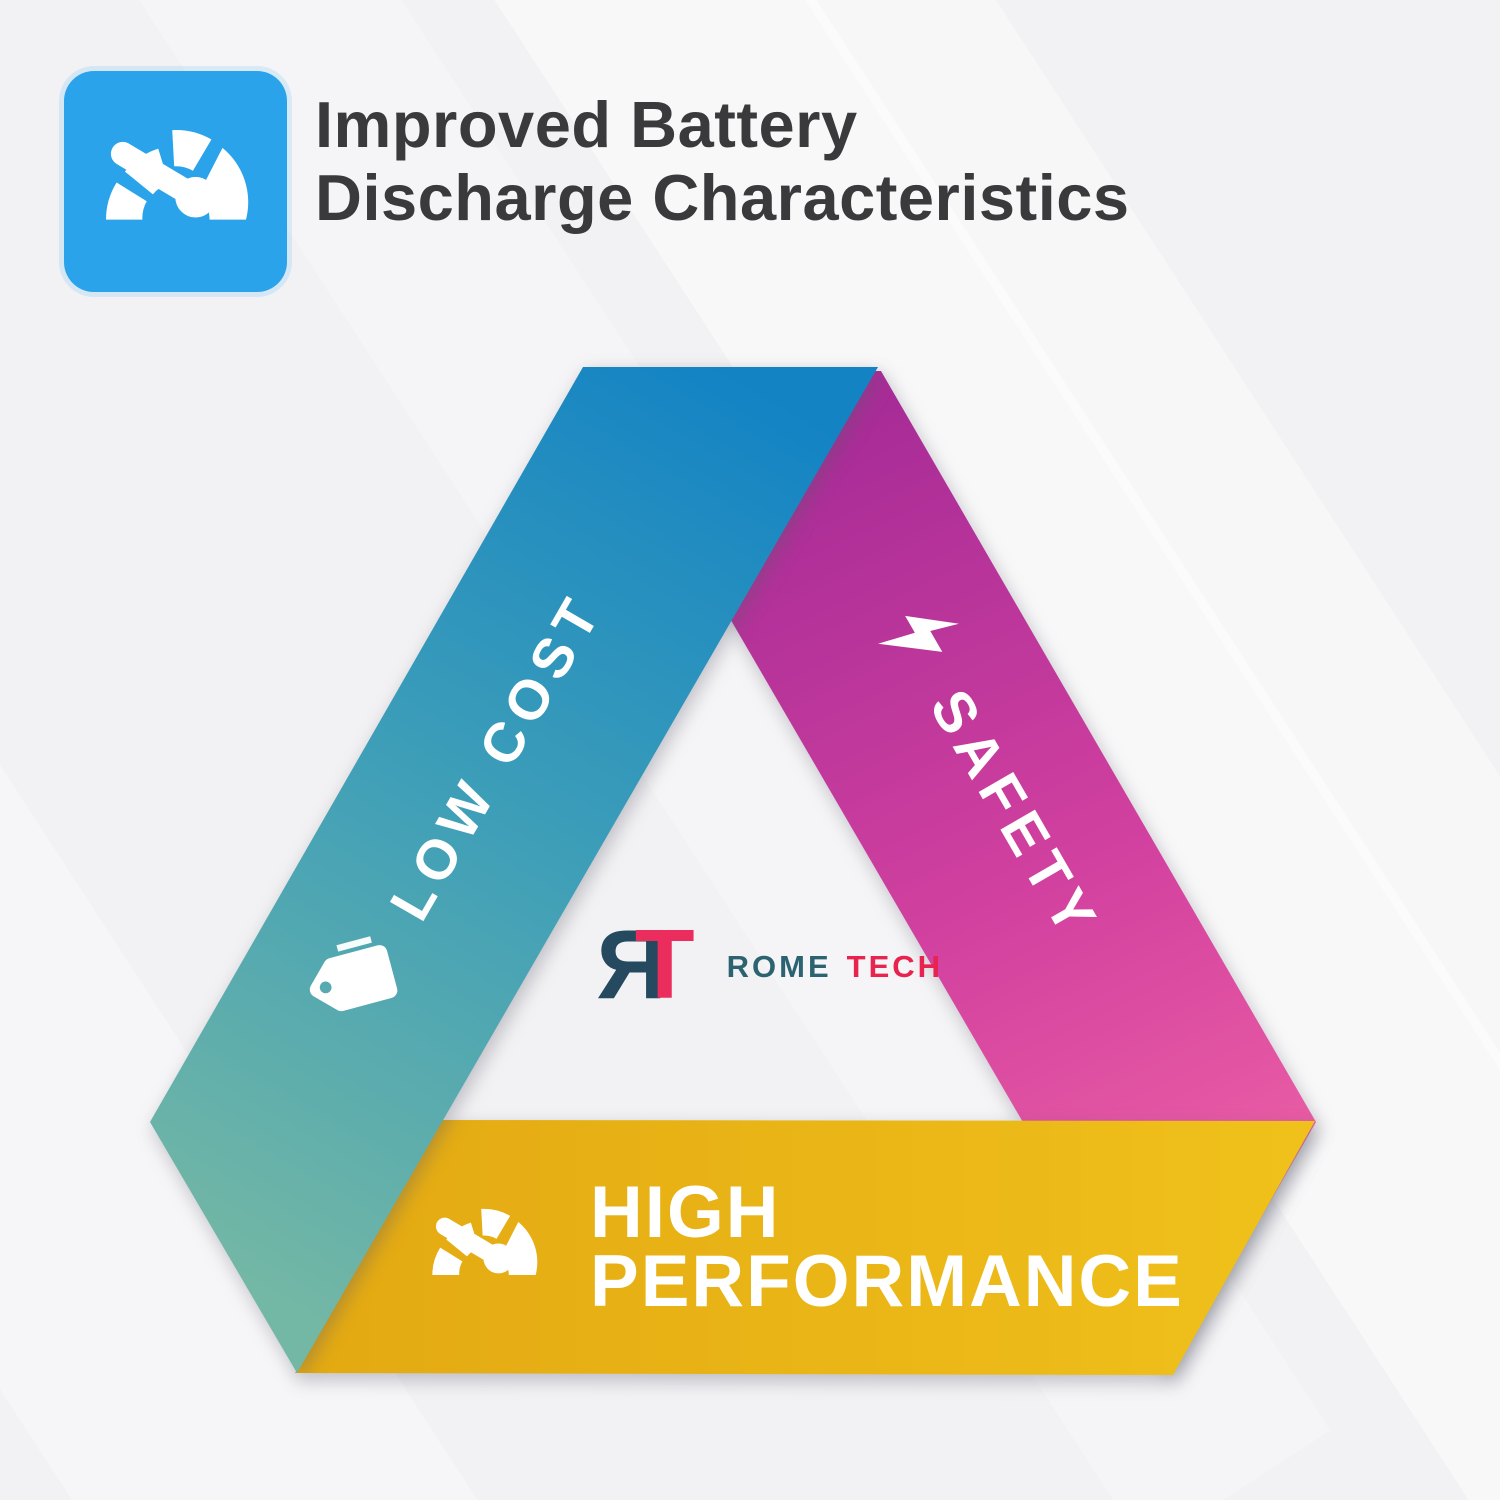  What do you see at coordinates (779, 966) in the screenshot?
I see `logo-name-rome: ROME` at bounding box center [779, 966].